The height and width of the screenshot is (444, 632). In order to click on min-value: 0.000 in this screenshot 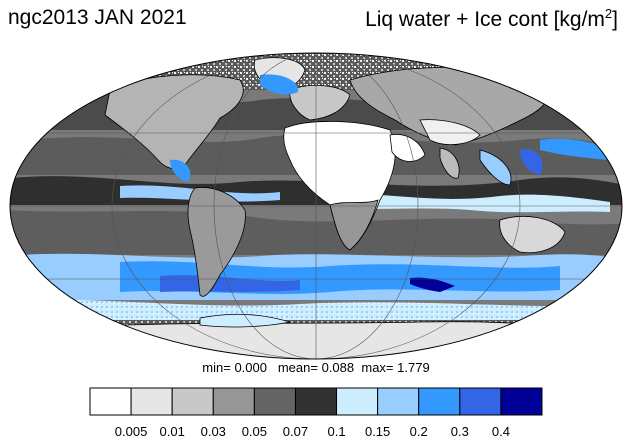, I will do `click(250, 367)`.